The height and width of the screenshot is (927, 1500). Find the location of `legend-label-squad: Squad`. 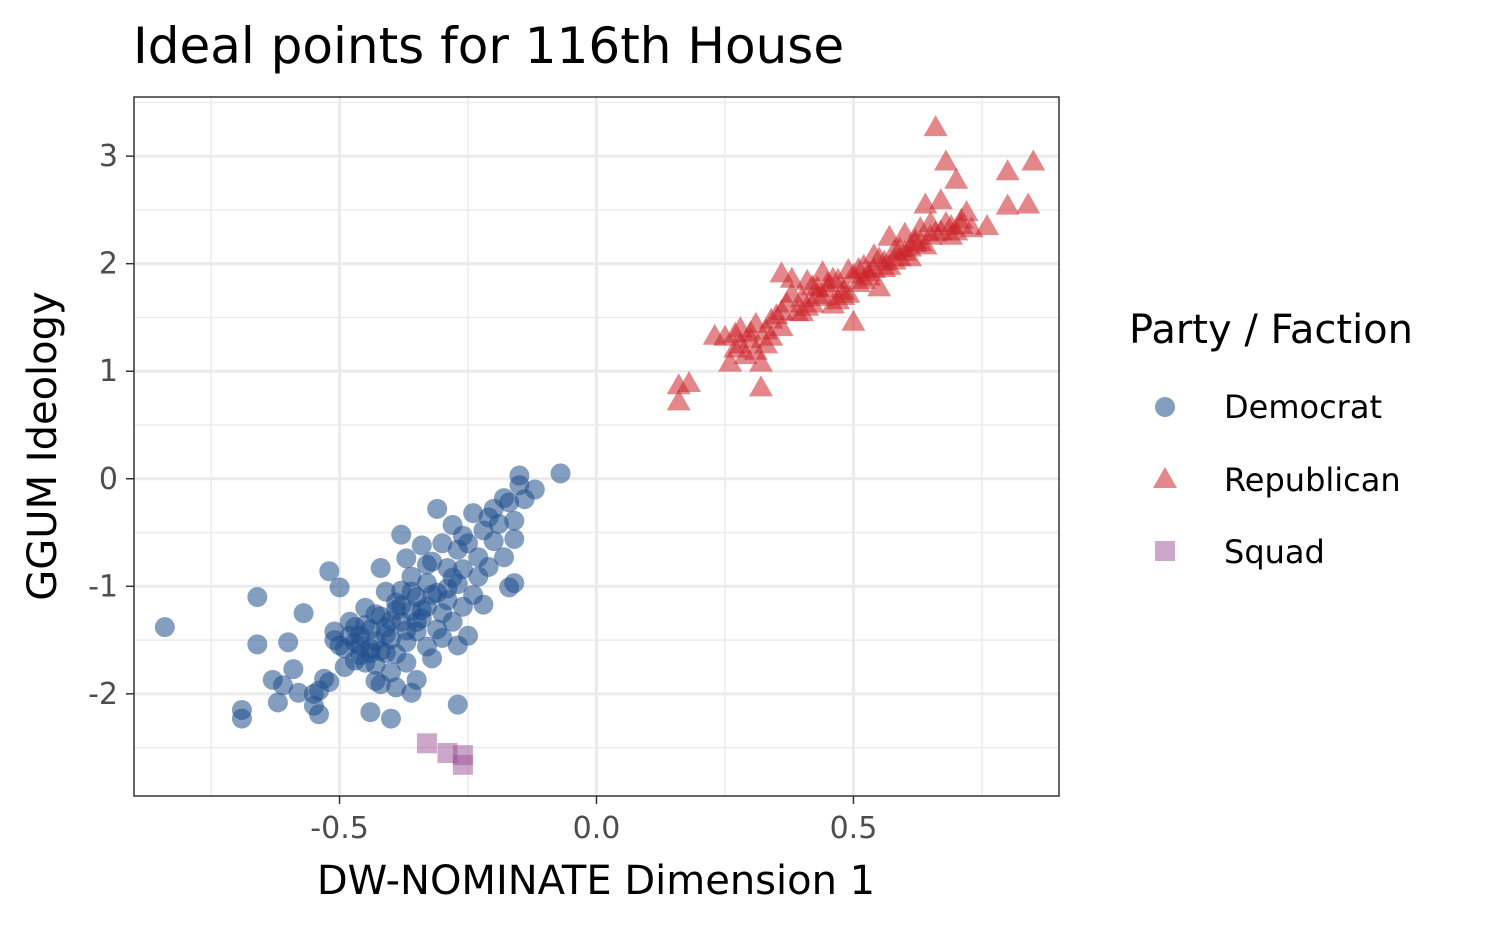

legend-label-squad: Squad is located at coordinates (1274, 552).